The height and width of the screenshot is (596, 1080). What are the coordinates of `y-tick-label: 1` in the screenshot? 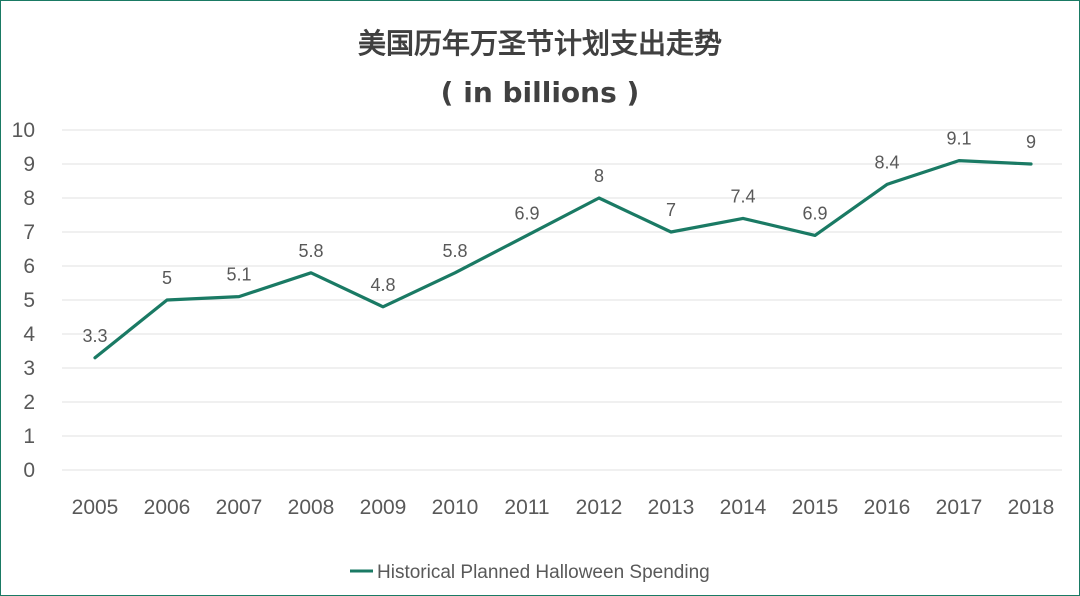 It's located at (29, 436).